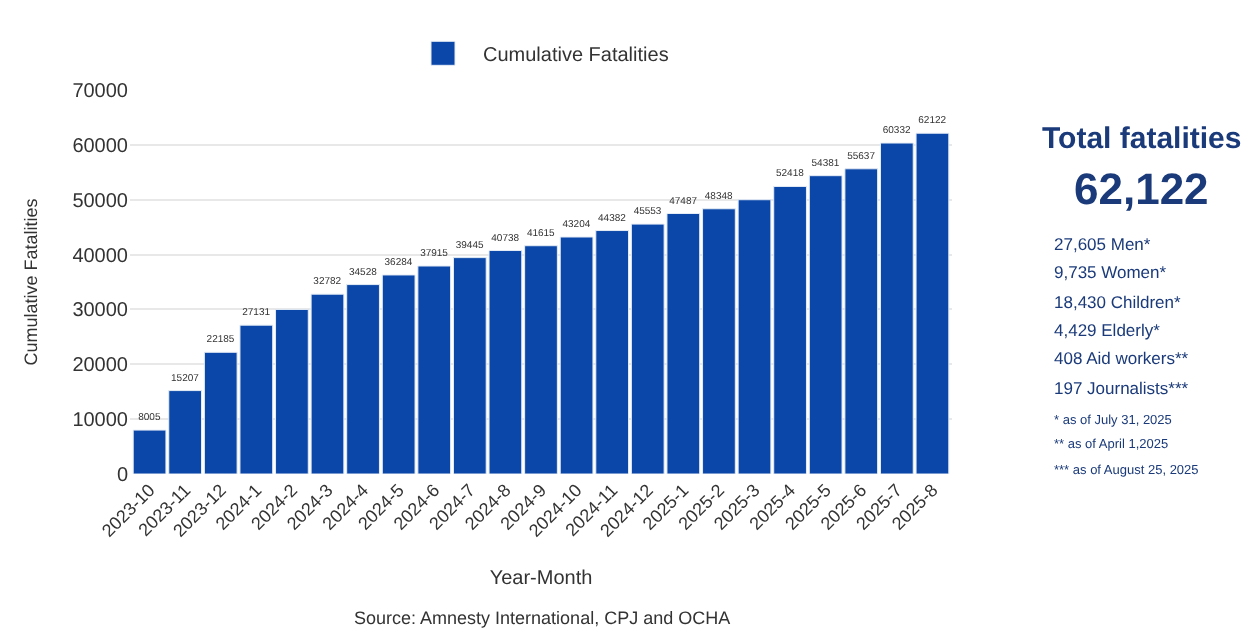 Image resolution: width=1252 pixels, height=644 pixels. I want to click on y-tick-label: 40000, so click(100, 256).